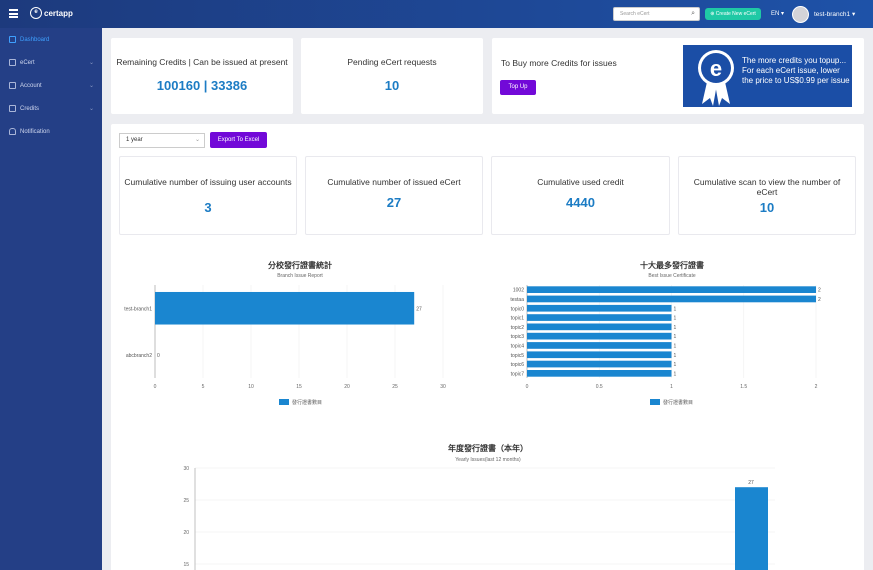 The width and height of the screenshot is (873, 570). Describe the element at coordinates (51, 62) in the screenshot. I see `sidebar-item-ecert: eCert ⌄` at that location.